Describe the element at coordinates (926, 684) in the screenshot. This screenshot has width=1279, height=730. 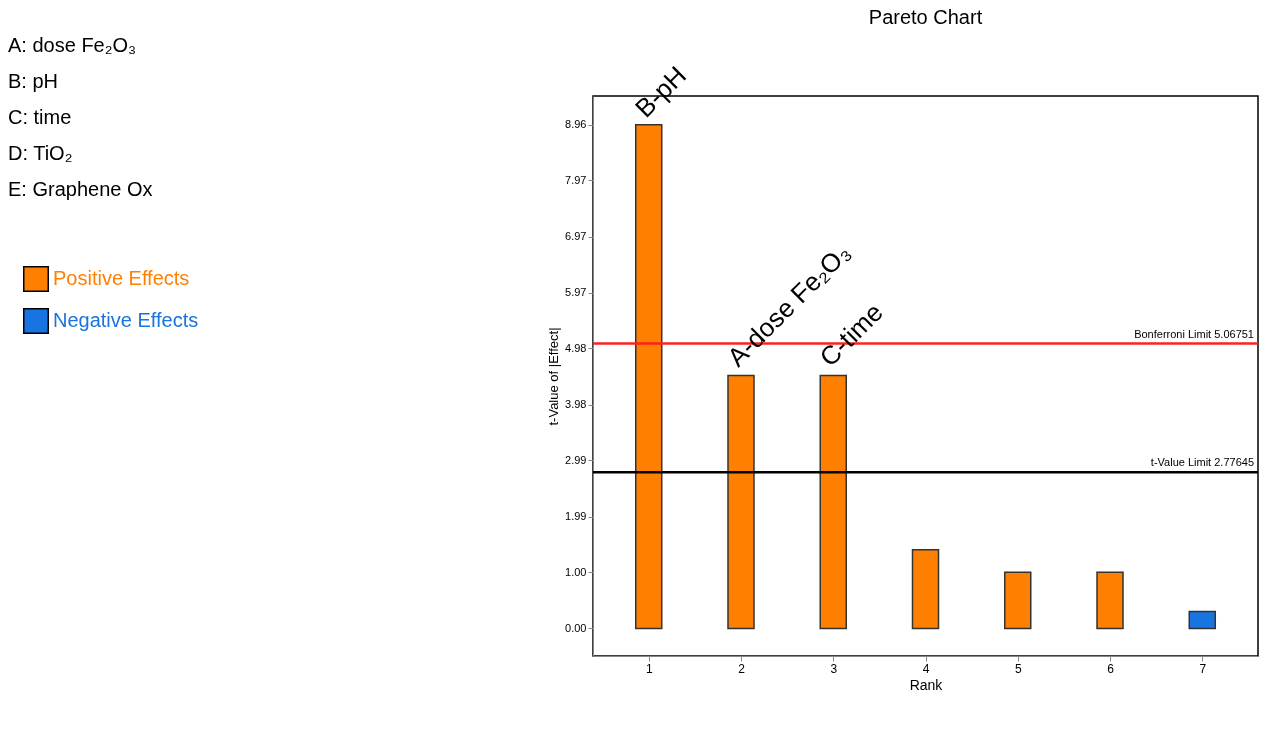
I see `x-axis-title: Rank` at that location.